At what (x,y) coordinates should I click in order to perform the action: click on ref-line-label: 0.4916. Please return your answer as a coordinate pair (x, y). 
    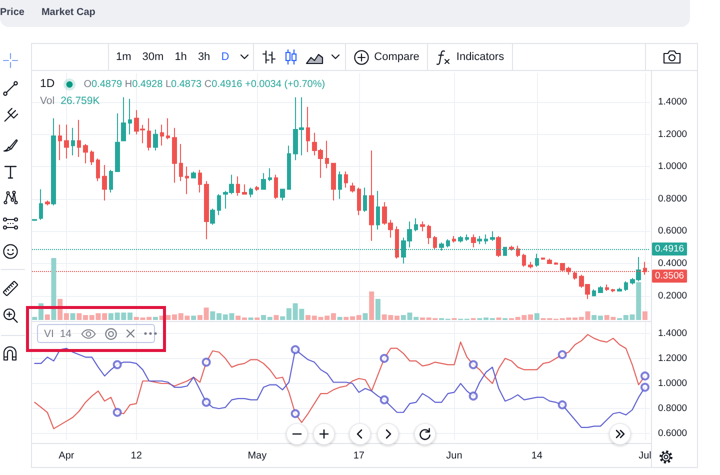
    Looking at the image, I should click on (669, 248).